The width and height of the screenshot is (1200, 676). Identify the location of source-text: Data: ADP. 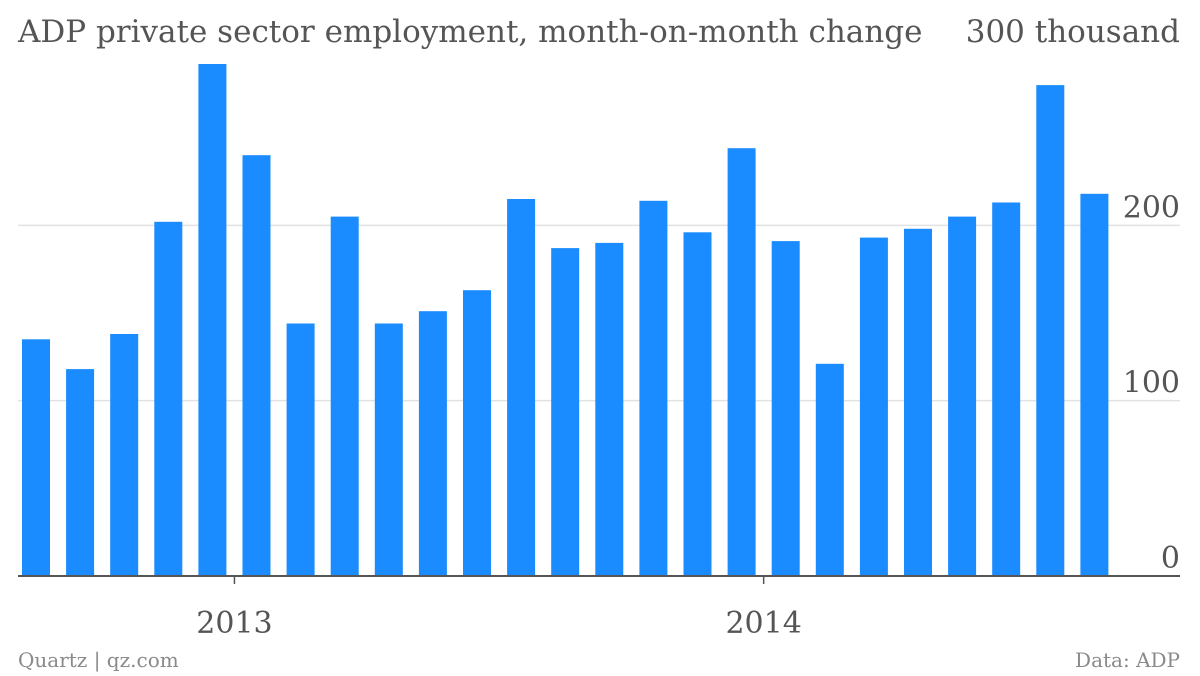
(1127, 660).